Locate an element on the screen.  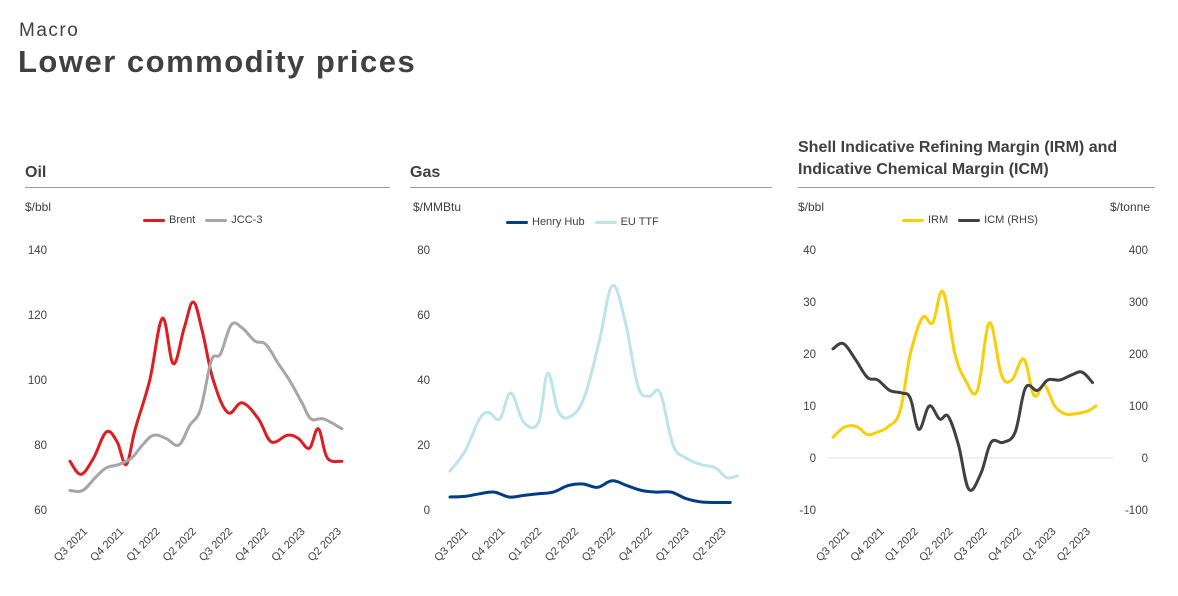
page-title: Lower commodity prices is located at coordinates (217, 61).